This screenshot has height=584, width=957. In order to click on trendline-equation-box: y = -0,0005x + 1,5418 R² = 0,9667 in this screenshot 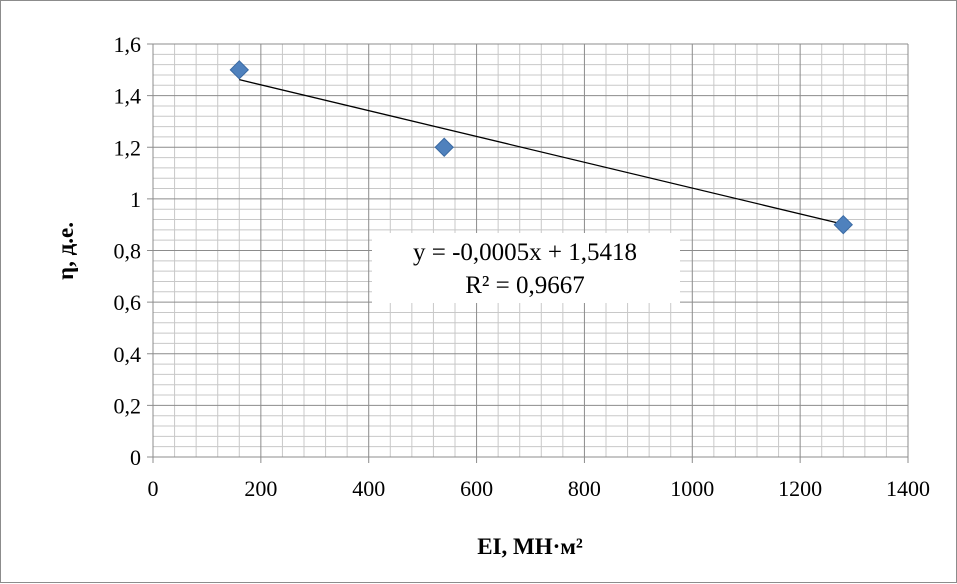, I will do `click(526, 268)`.